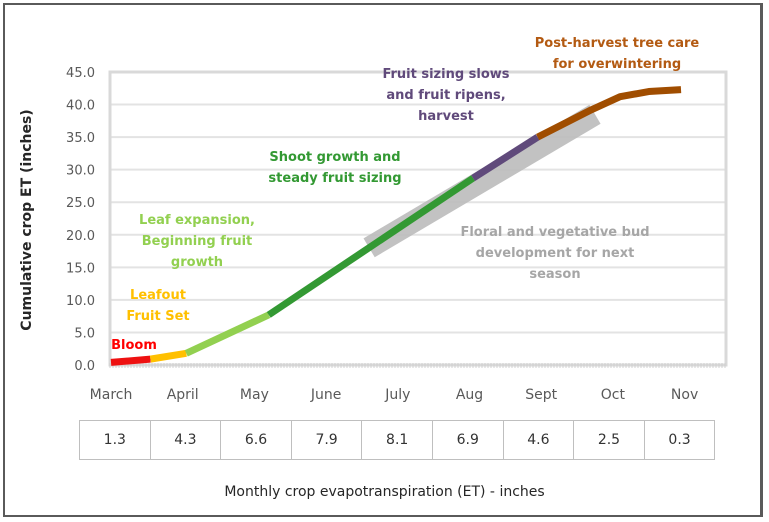  I want to click on monthly-et-table: 1.3 4.3 6.6 7.9 8.1 6.9 4.6 2.5 0.3, so click(397, 440).